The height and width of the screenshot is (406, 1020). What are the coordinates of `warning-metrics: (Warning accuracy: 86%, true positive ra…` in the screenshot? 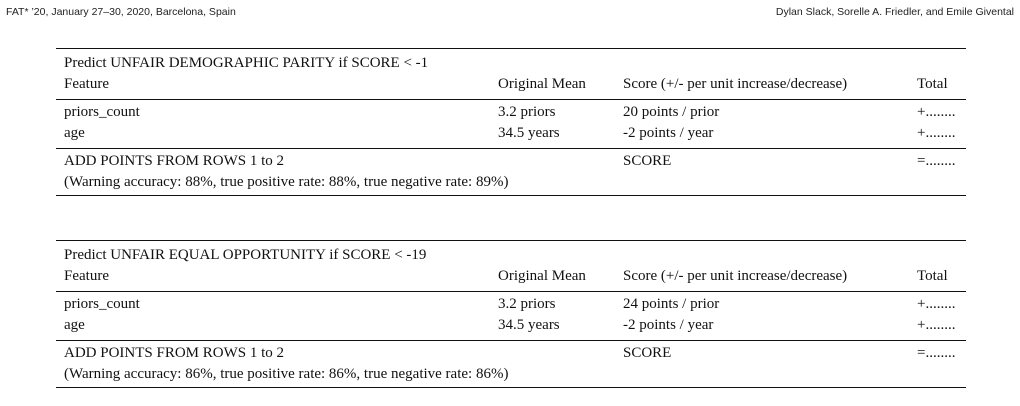 It's located at (286, 374).